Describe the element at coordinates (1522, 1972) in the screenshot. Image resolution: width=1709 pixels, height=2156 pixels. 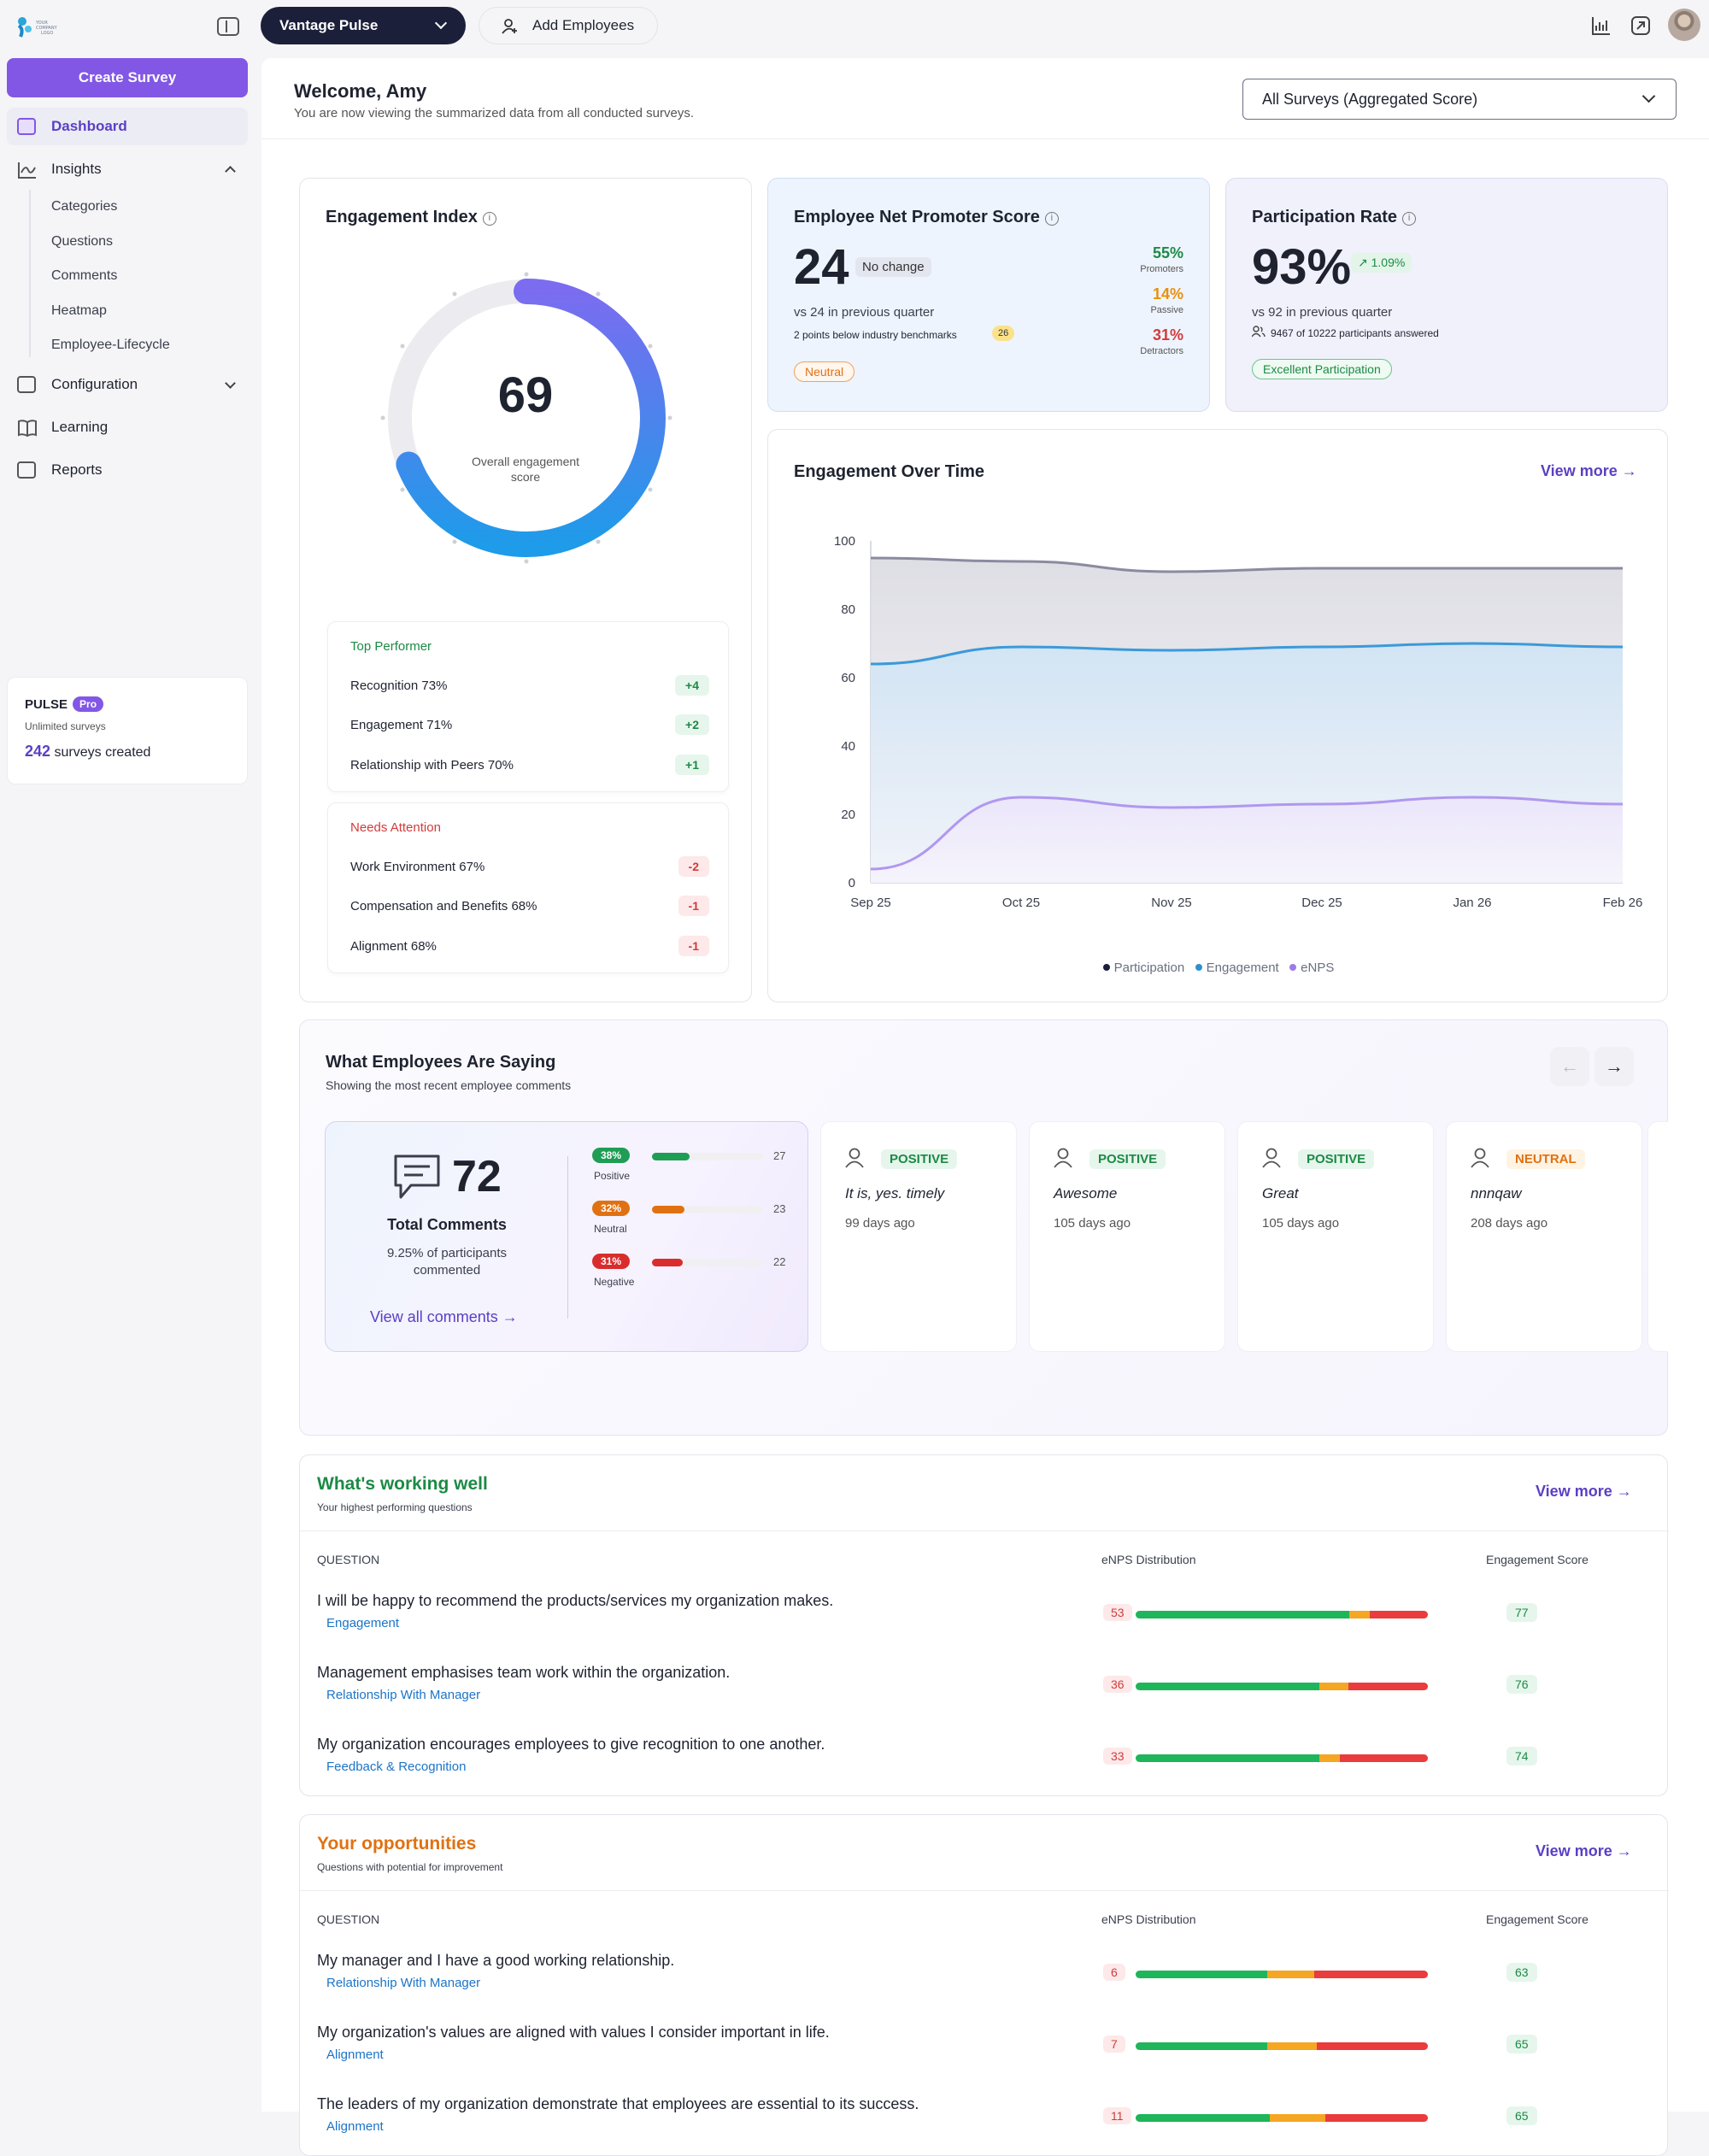
I see `engagement-score-badge: 63` at that location.